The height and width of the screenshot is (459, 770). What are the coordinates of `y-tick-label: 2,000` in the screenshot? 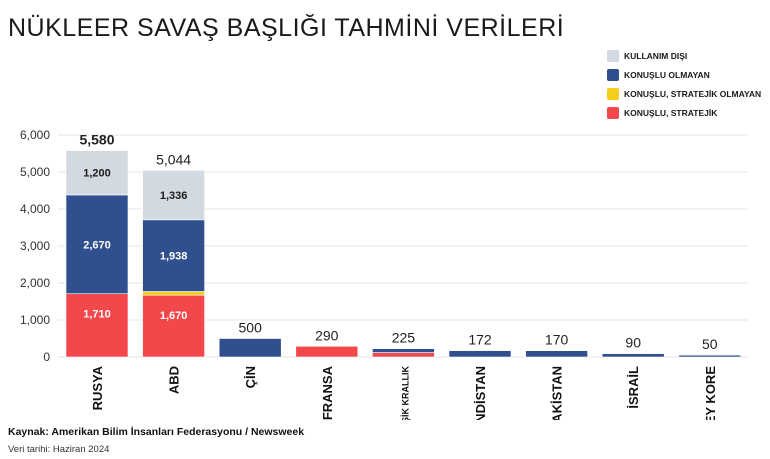 It's located at (35, 283).